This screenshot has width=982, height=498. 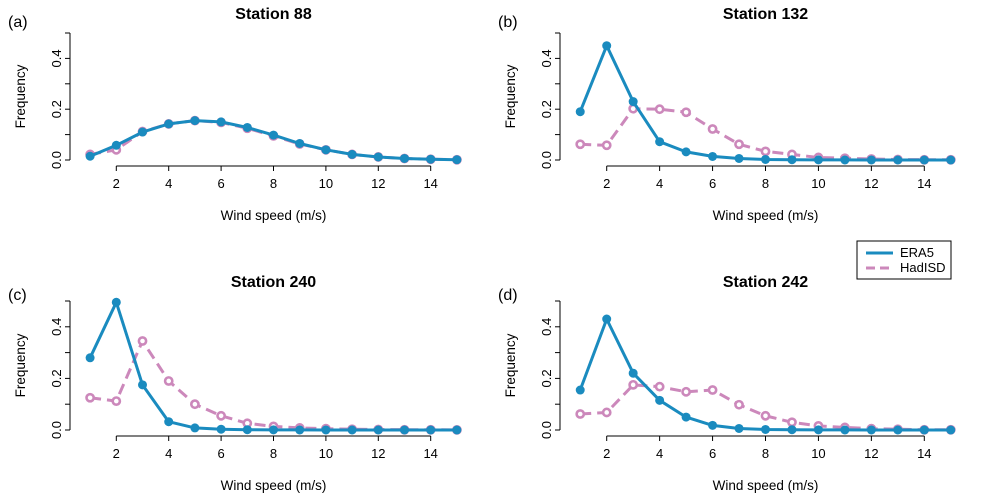 I want to click on panel-tag: (d), so click(x=508, y=295).